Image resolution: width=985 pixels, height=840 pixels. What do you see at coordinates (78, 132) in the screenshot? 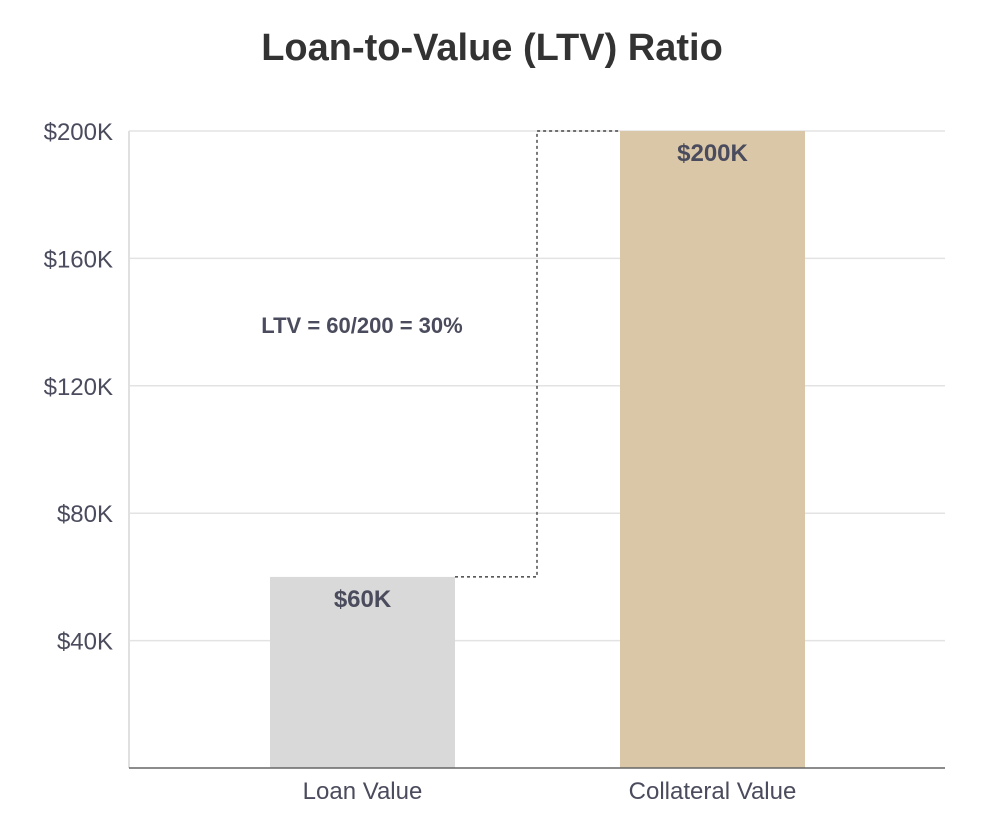
I see `y-tick-label: $200K` at bounding box center [78, 132].